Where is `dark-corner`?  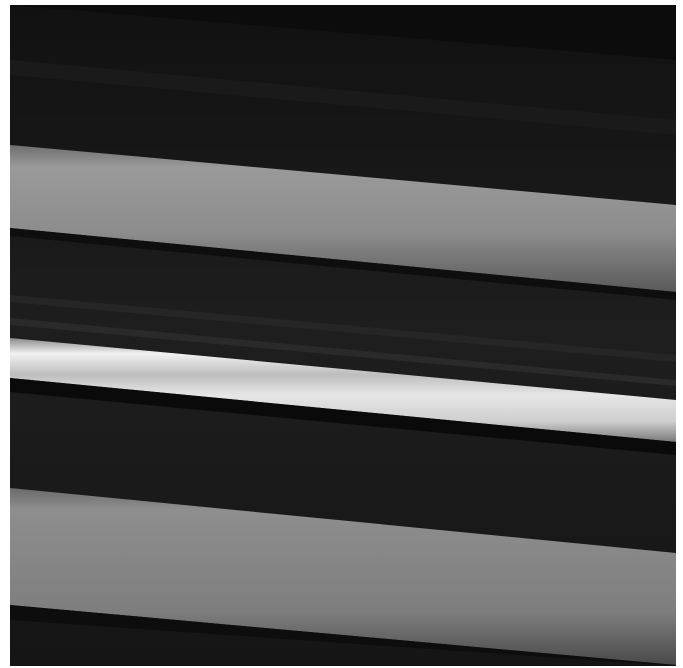 dark-corner is located at coordinates (343, 32).